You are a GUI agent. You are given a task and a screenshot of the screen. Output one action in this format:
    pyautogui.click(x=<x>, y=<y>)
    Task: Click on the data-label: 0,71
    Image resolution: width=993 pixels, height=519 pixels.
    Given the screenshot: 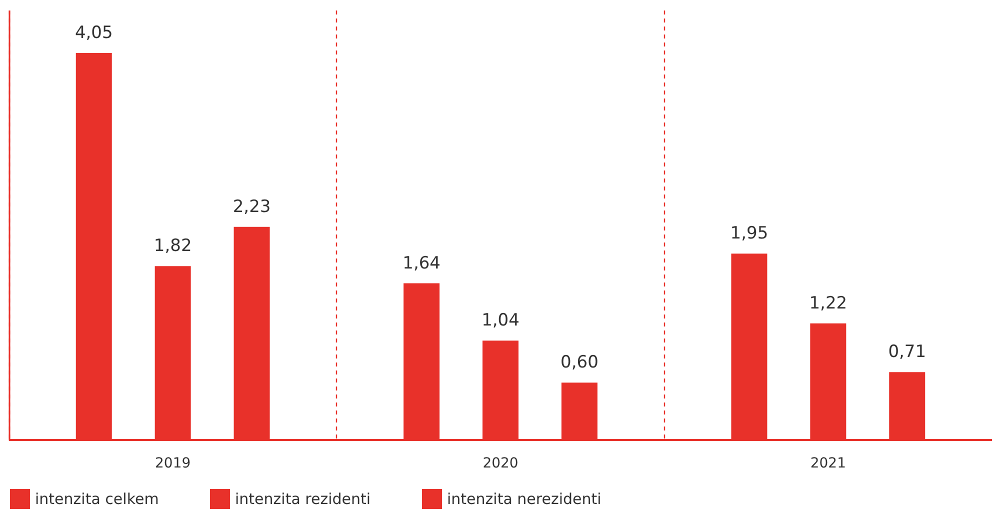 What is the action you would take?
    pyautogui.click(x=907, y=352)
    